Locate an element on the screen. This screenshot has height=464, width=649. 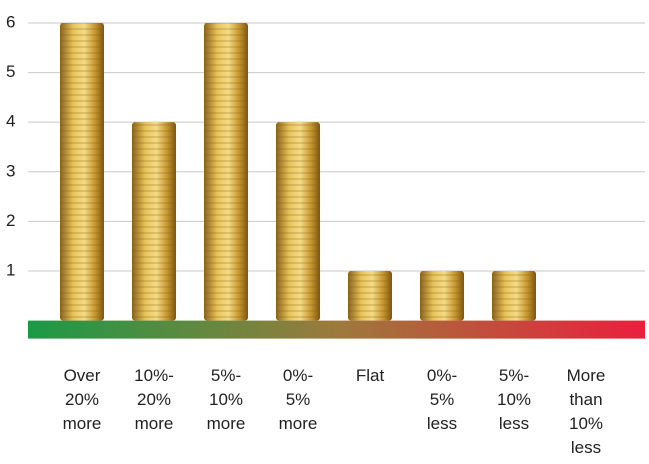
y-tick-label: 2 is located at coordinates (10, 220).